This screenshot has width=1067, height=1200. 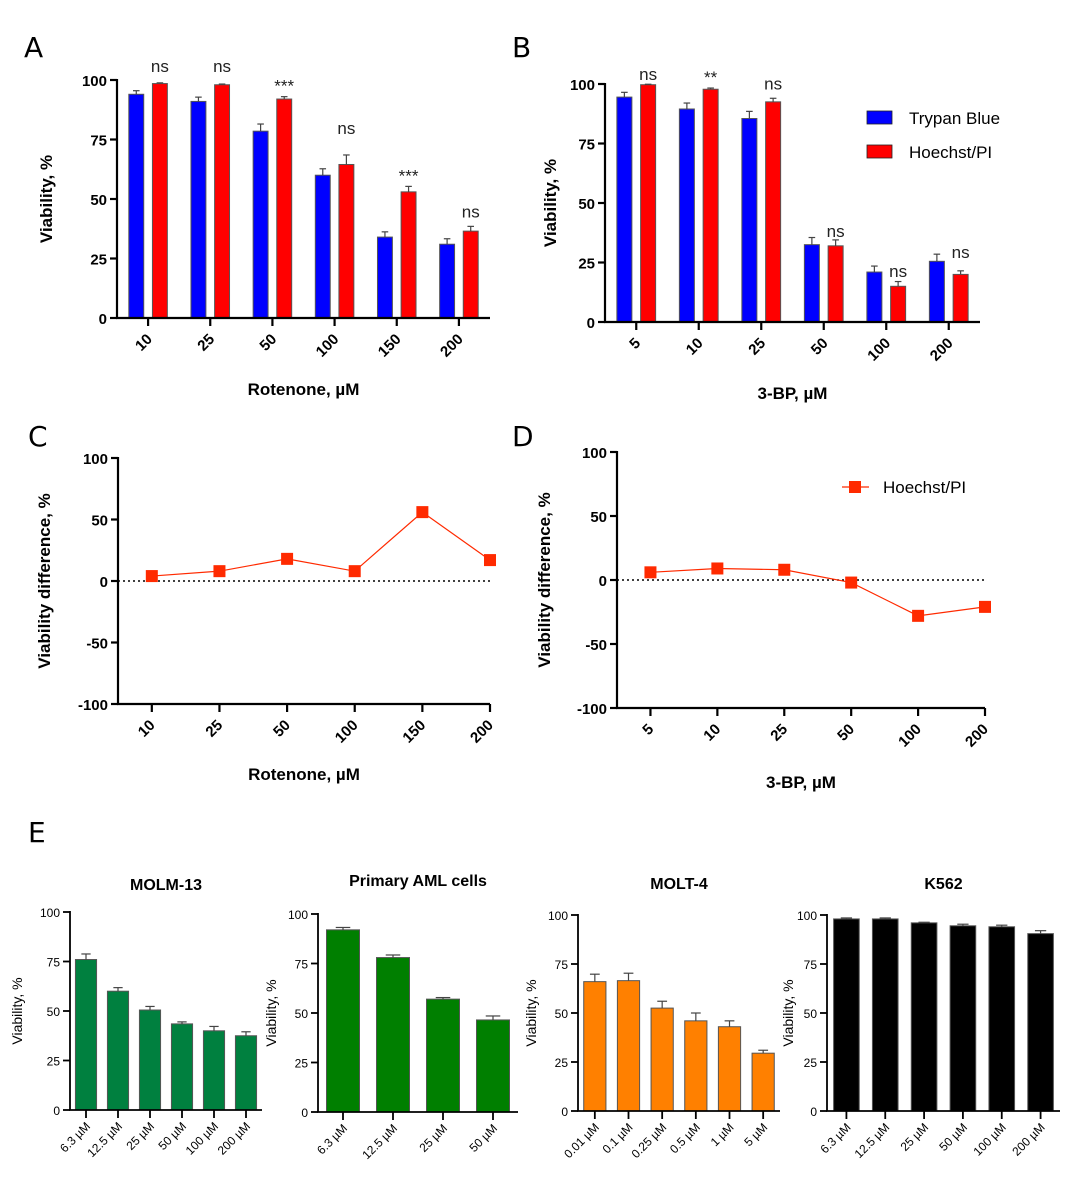 What do you see at coordinates (989, 1139) in the screenshot?
I see `x-tick-label: 100 µM` at bounding box center [989, 1139].